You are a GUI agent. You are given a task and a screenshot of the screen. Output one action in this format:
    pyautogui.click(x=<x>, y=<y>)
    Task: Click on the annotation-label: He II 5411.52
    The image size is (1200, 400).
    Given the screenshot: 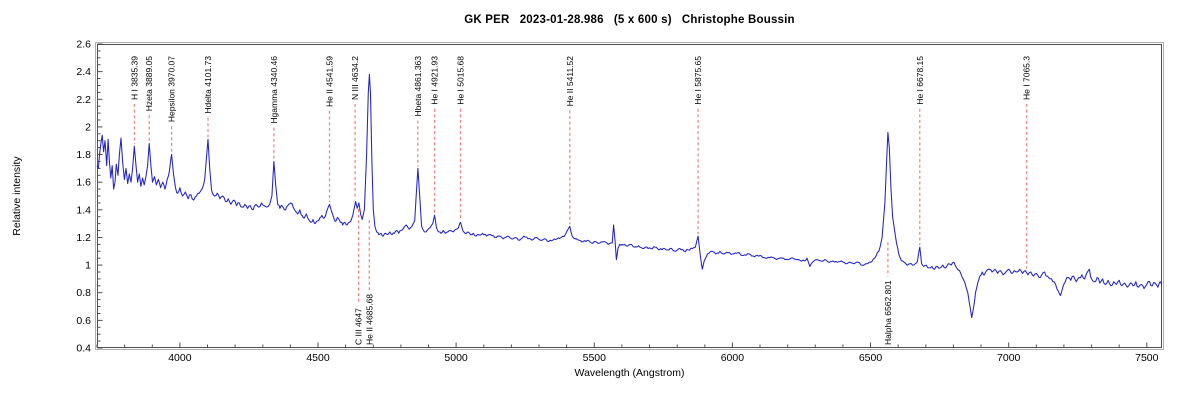 What is the action you would take?
    pyautogui.click(x=570, y=81)
    